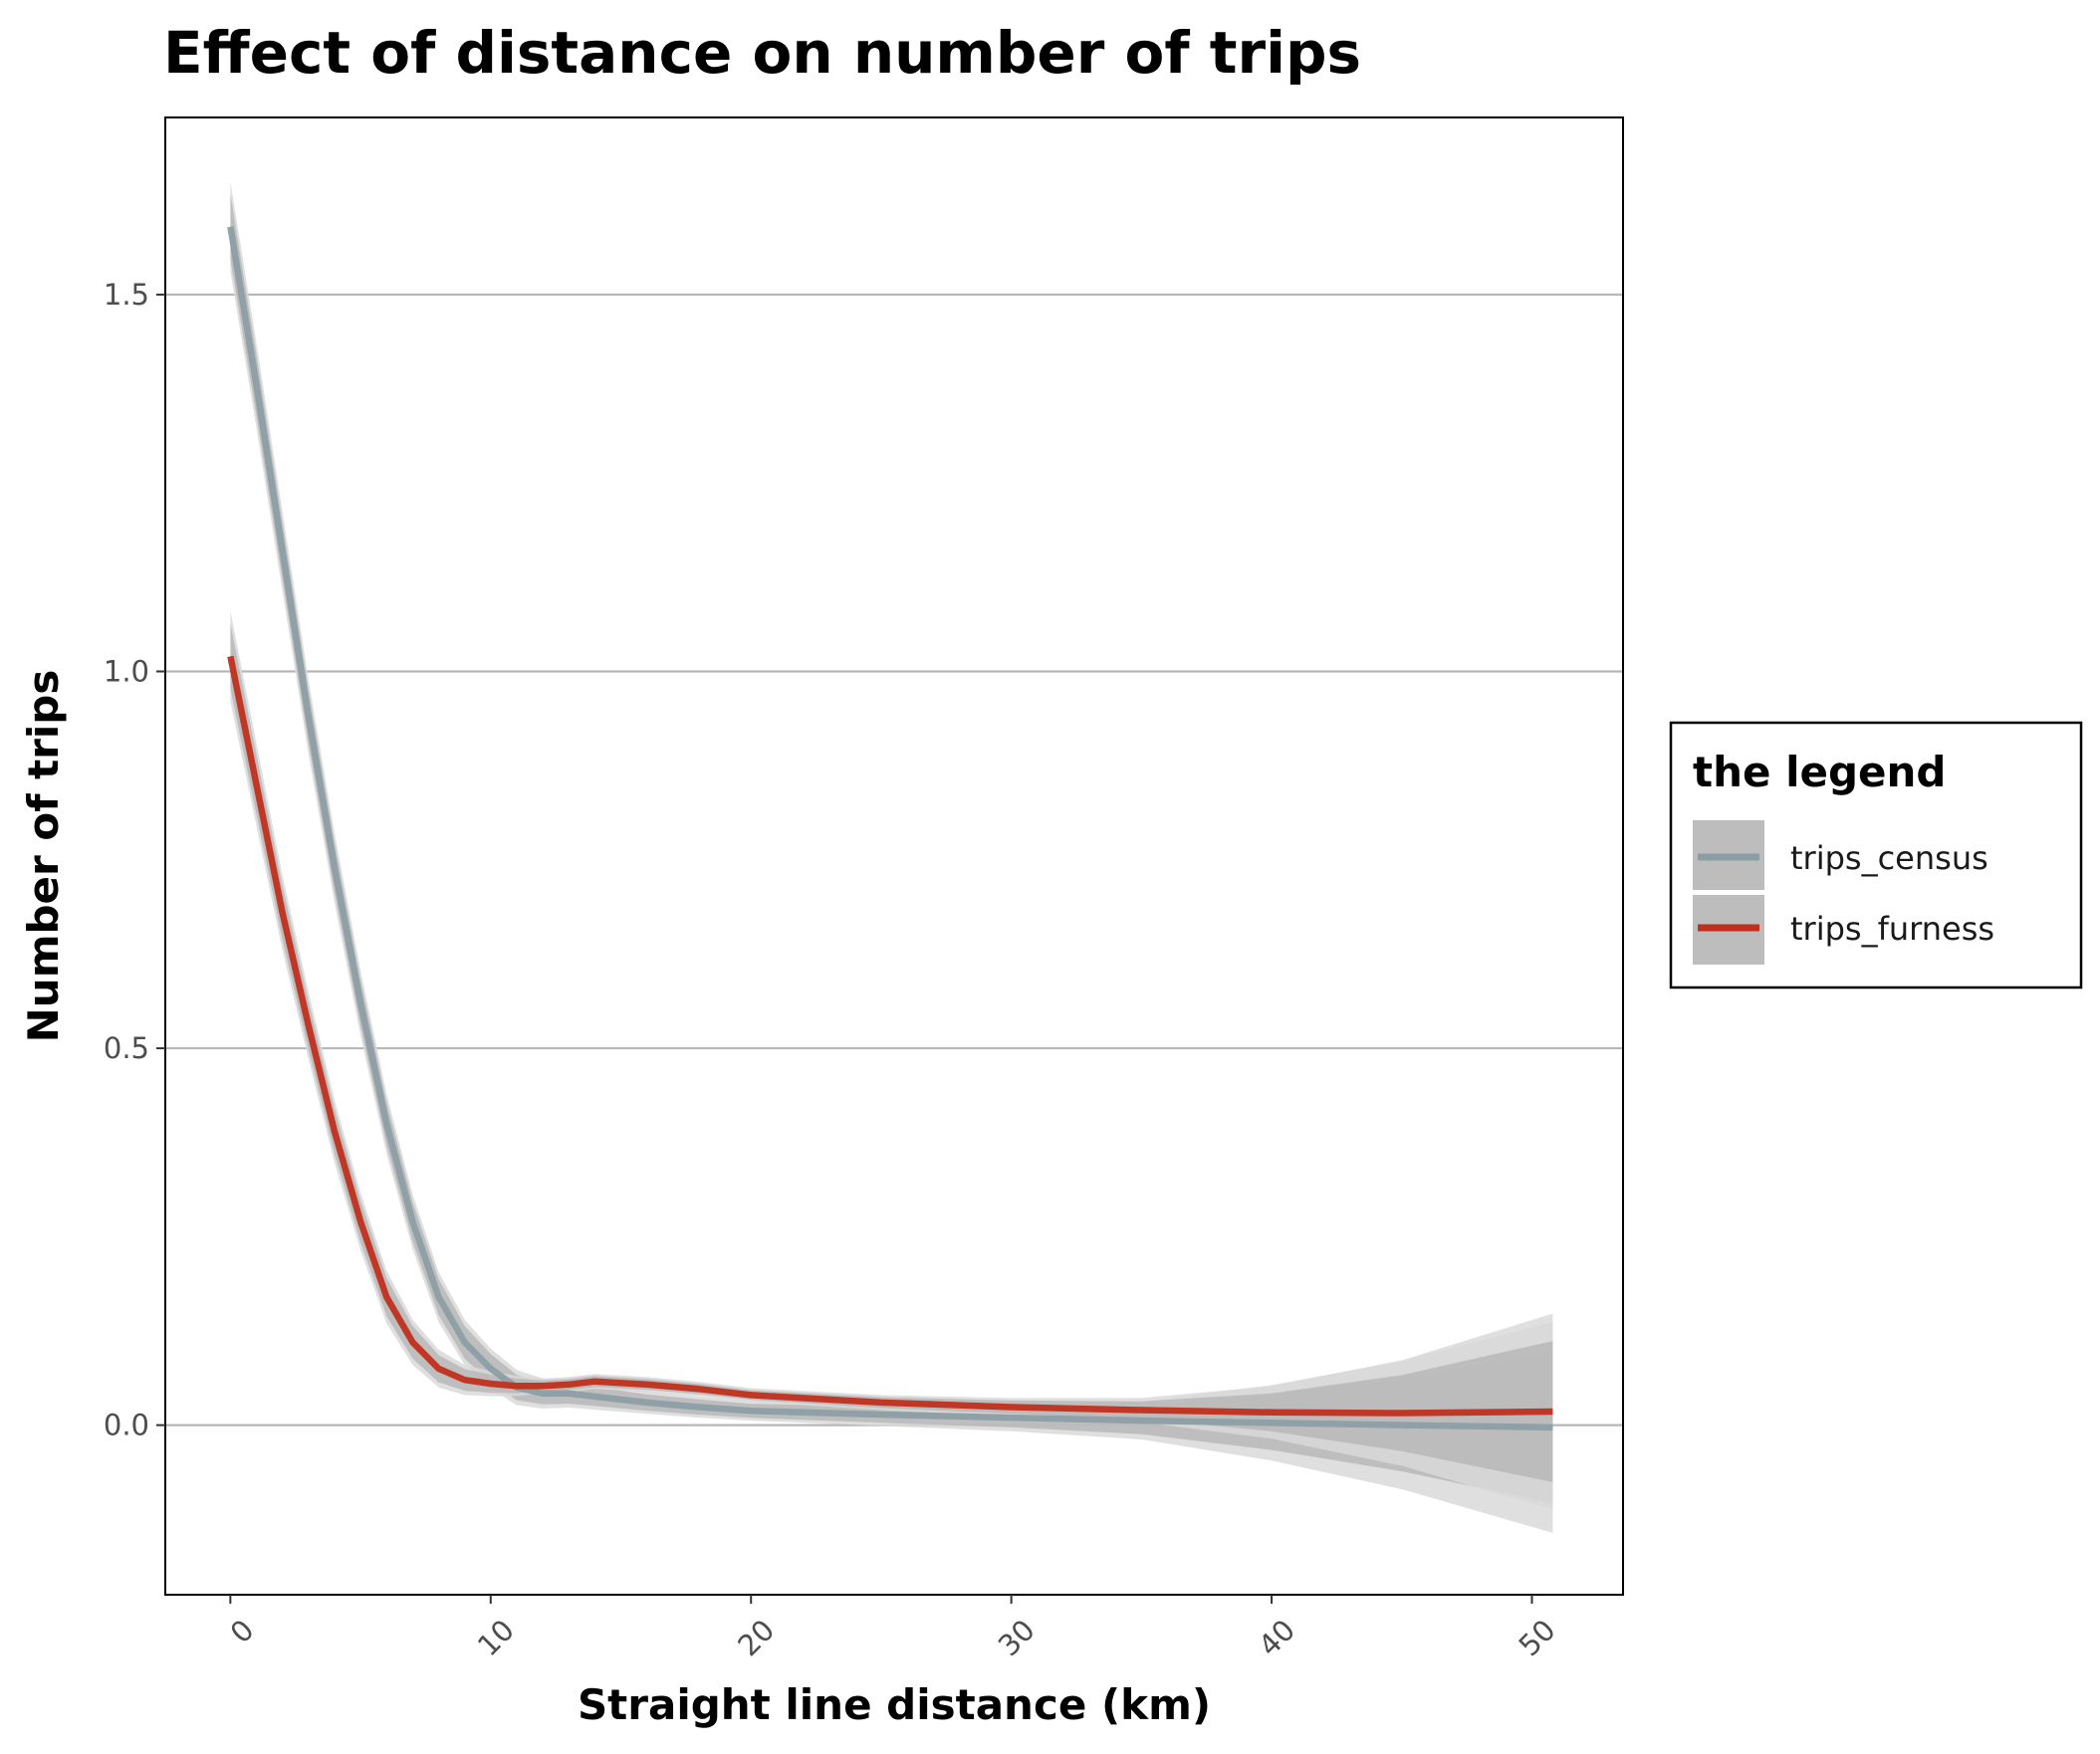  Describe the element at coordinates (1892, 929) in the screenshot. I see `legend-label-furness: trips_furness` at that location.